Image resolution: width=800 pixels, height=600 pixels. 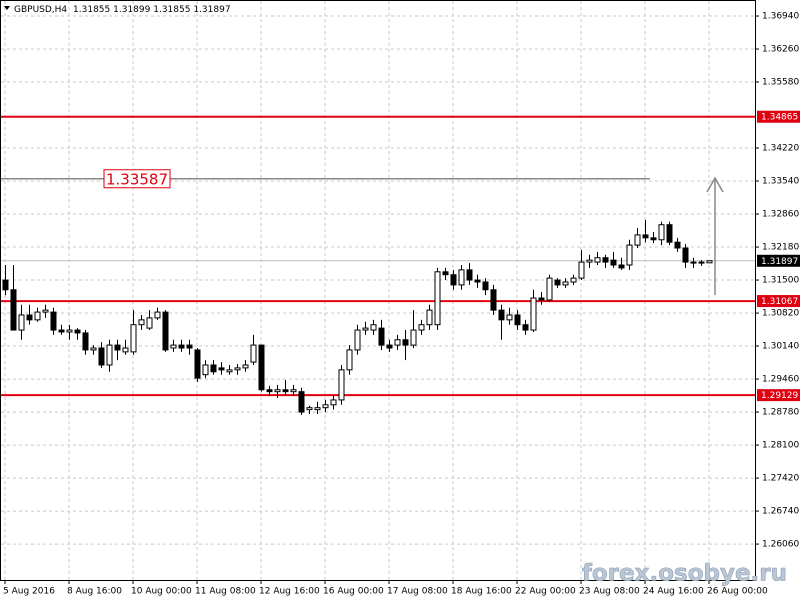 What do you see at coordinates (780, 248) in the screenshot?
I see `y-tick-label: 1.32180` at bounding box center [780, 248].